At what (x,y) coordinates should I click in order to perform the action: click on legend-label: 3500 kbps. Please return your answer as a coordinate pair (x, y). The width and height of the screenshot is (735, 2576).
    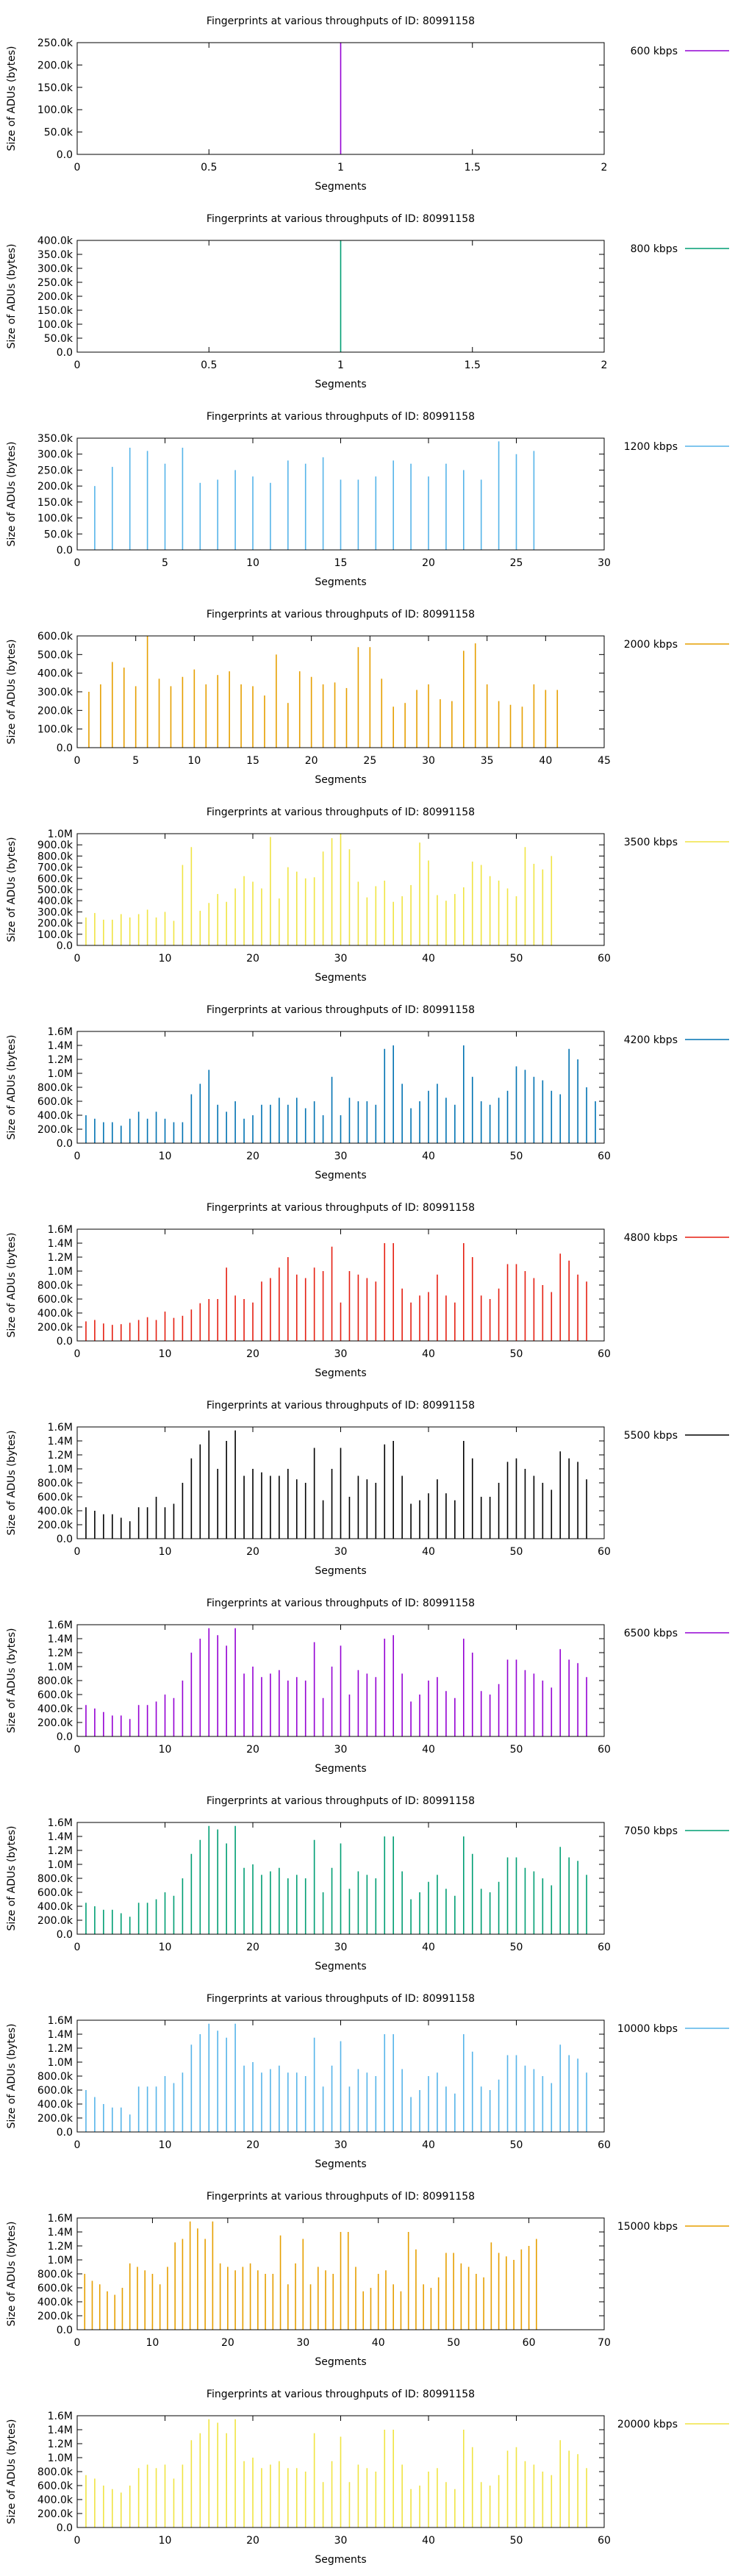
    Looking at the image, I should click on (651, 842).